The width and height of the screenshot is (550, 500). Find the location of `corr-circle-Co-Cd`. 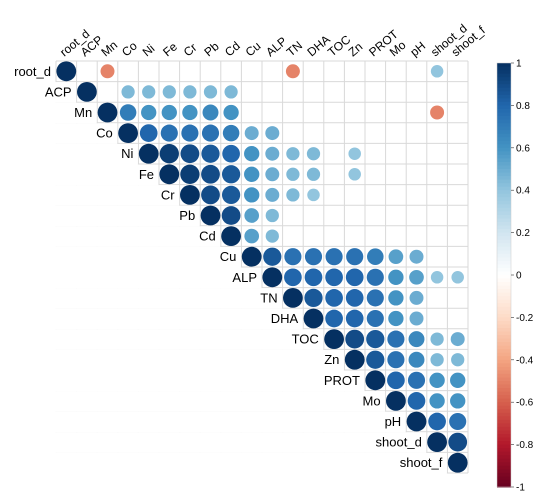

corr-circle-Co-Cd is located at coordinates (231, 133).